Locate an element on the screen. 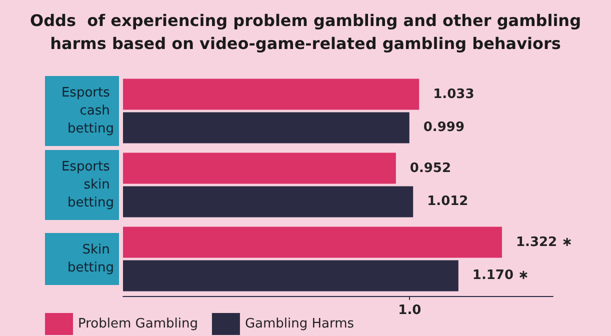 The width and height of the screenshot is (611, 336). data-label: 0.999 is located at coordinates (444, 128).